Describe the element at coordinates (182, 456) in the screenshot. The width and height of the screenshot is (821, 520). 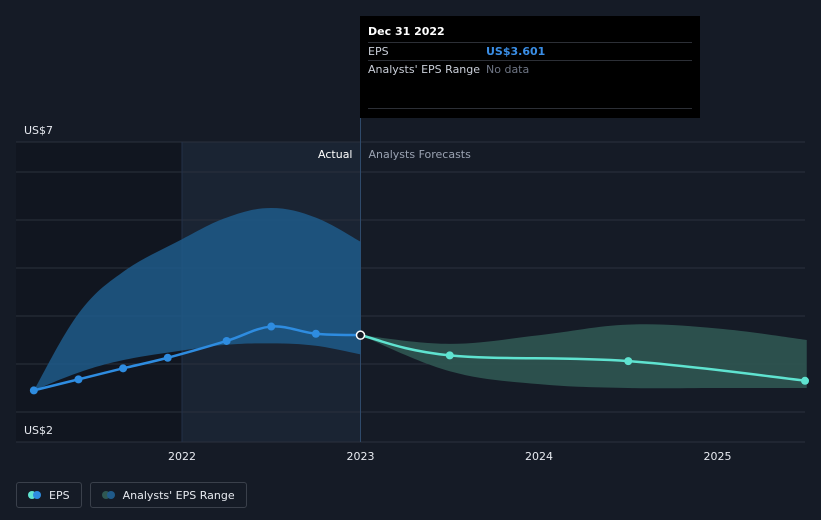
I see `x-tick-label: 2022` at that location.